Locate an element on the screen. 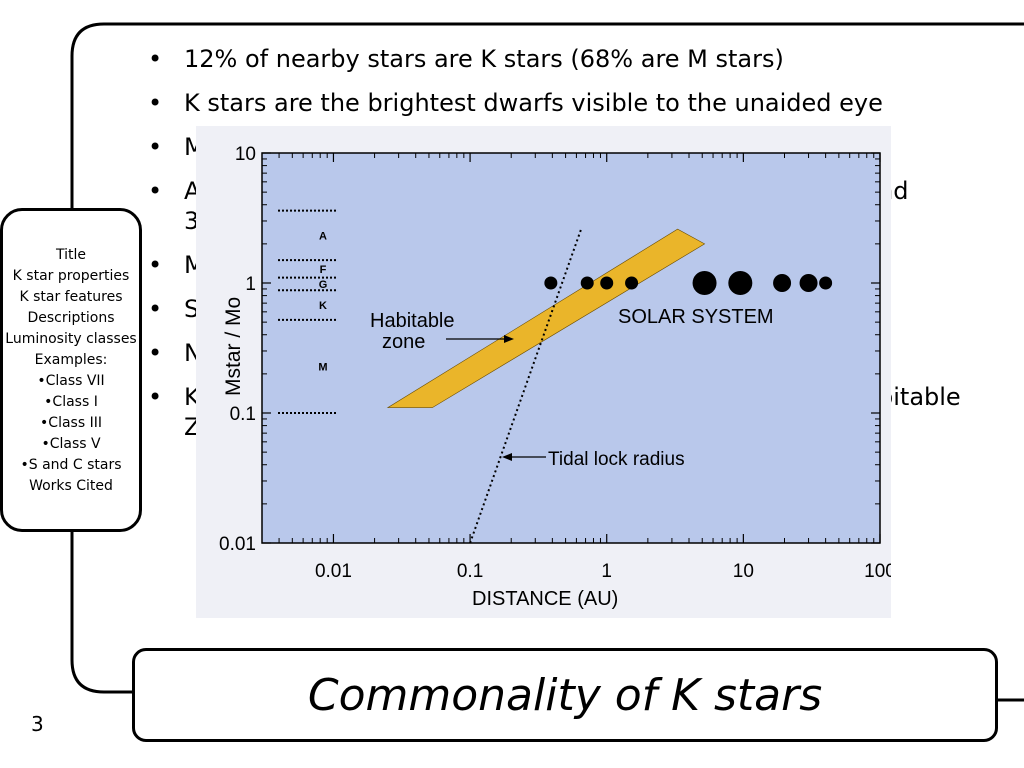 This screenshot has width=1024, height=768. spectral-class-label: A is located at coordinates (323, 236).